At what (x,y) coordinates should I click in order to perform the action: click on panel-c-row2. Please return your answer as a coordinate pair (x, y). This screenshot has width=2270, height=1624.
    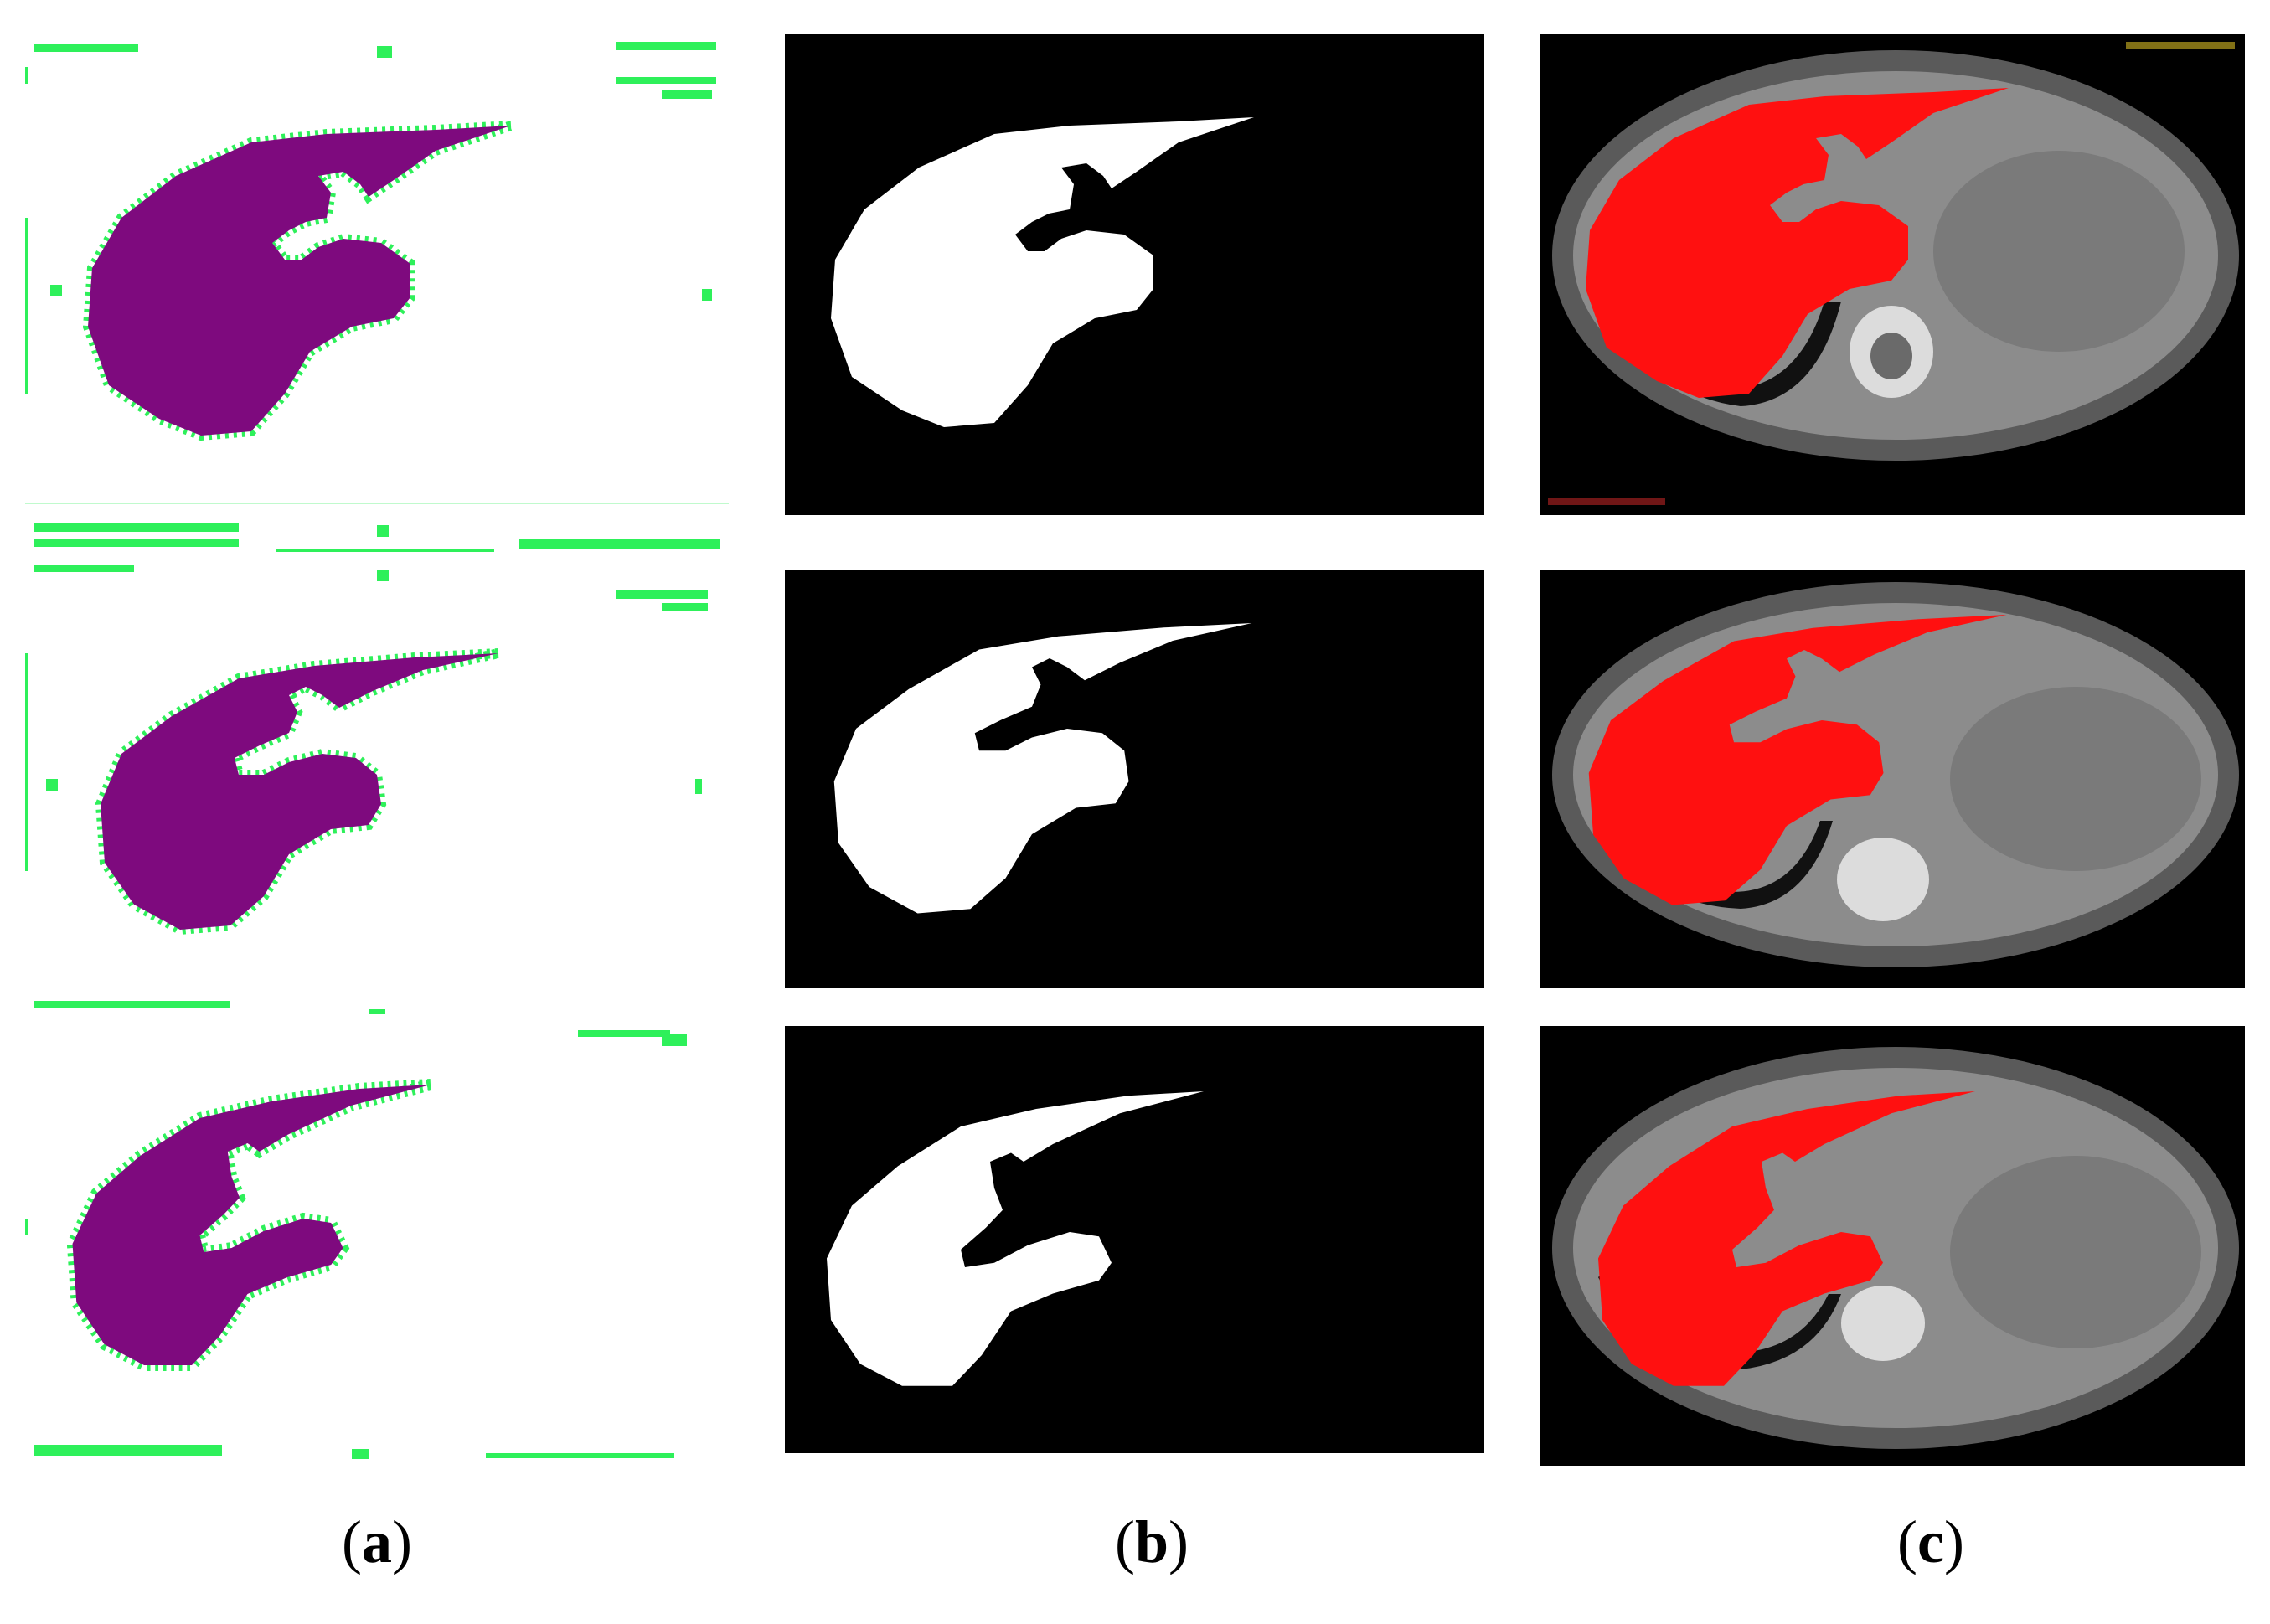
    Looking at the image, I should click on (1892, 779).